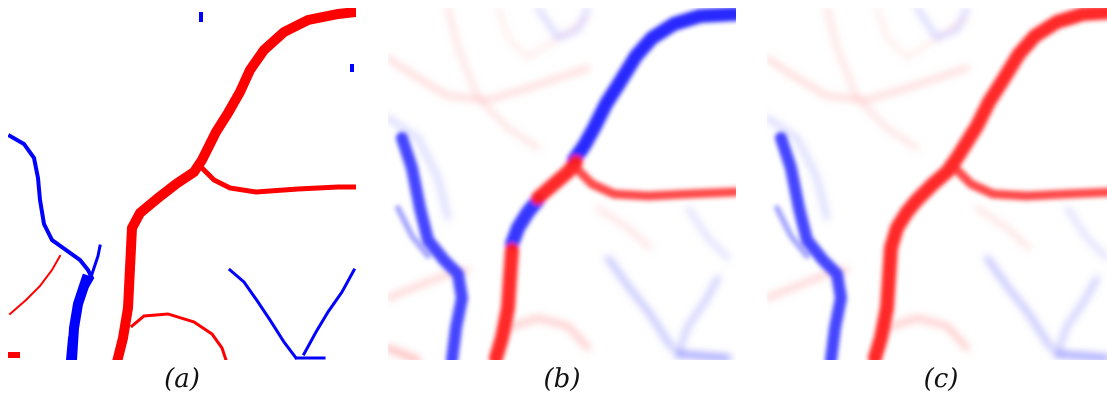  Describe the element at coordinates (79, 316) in the screenshot. I see `blue-vessel-left-trunk` at that location.